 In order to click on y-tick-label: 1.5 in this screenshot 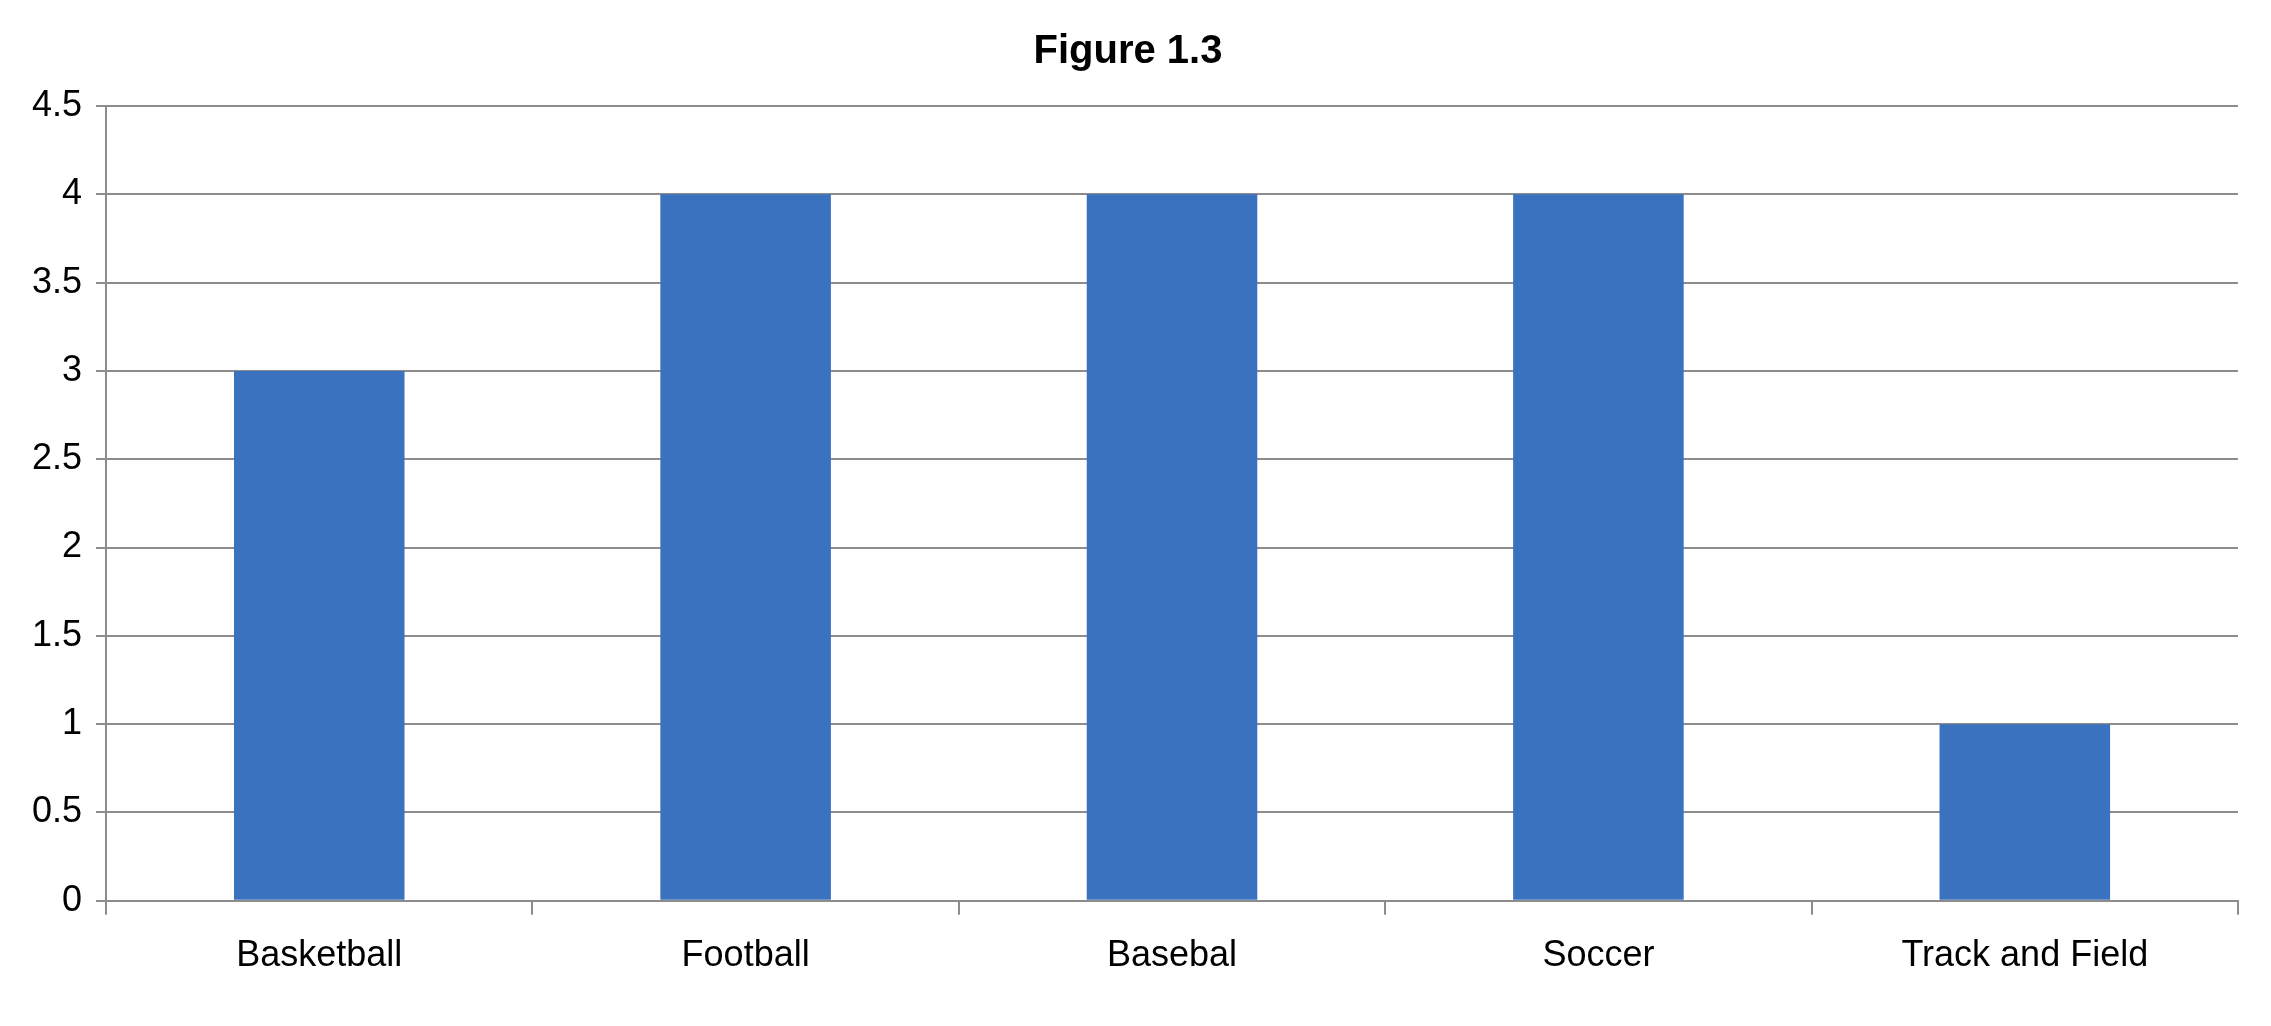, I will do `click(57, 633)`.